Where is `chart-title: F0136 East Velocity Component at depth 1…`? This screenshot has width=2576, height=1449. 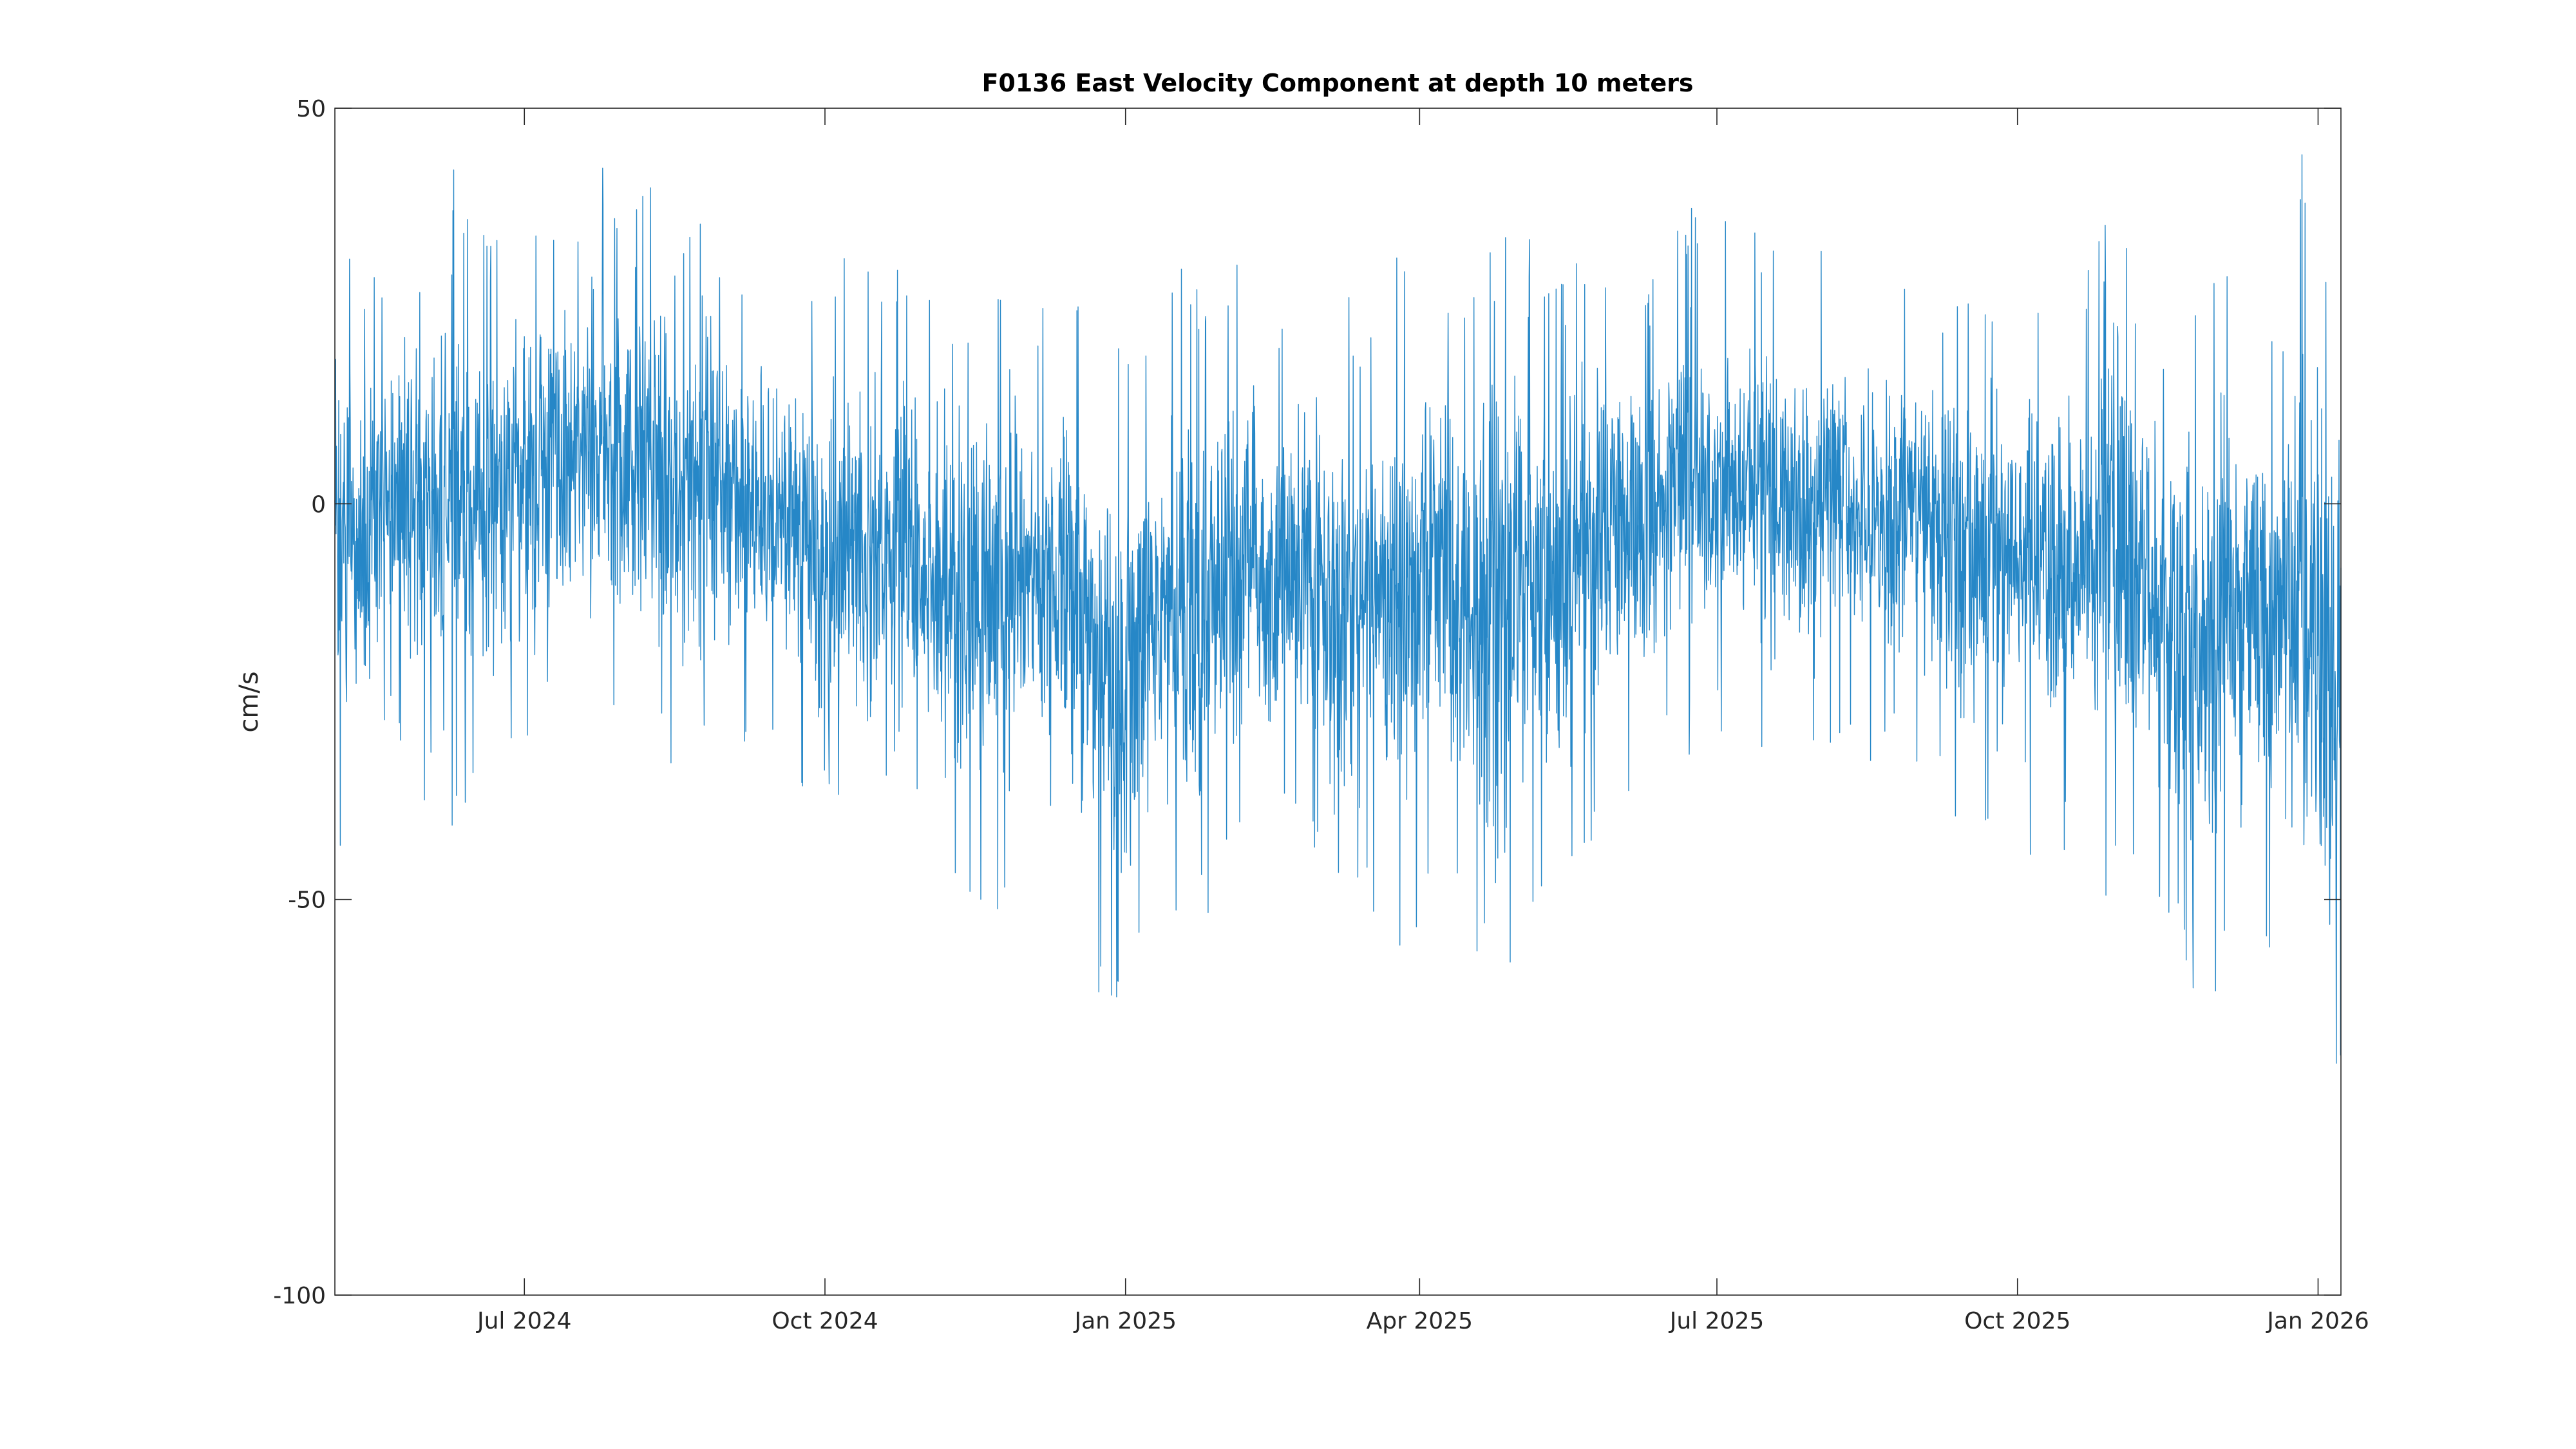 chart-title: F0136 East Velocity Component at depth 1… is located at coordinates (1337, 83).